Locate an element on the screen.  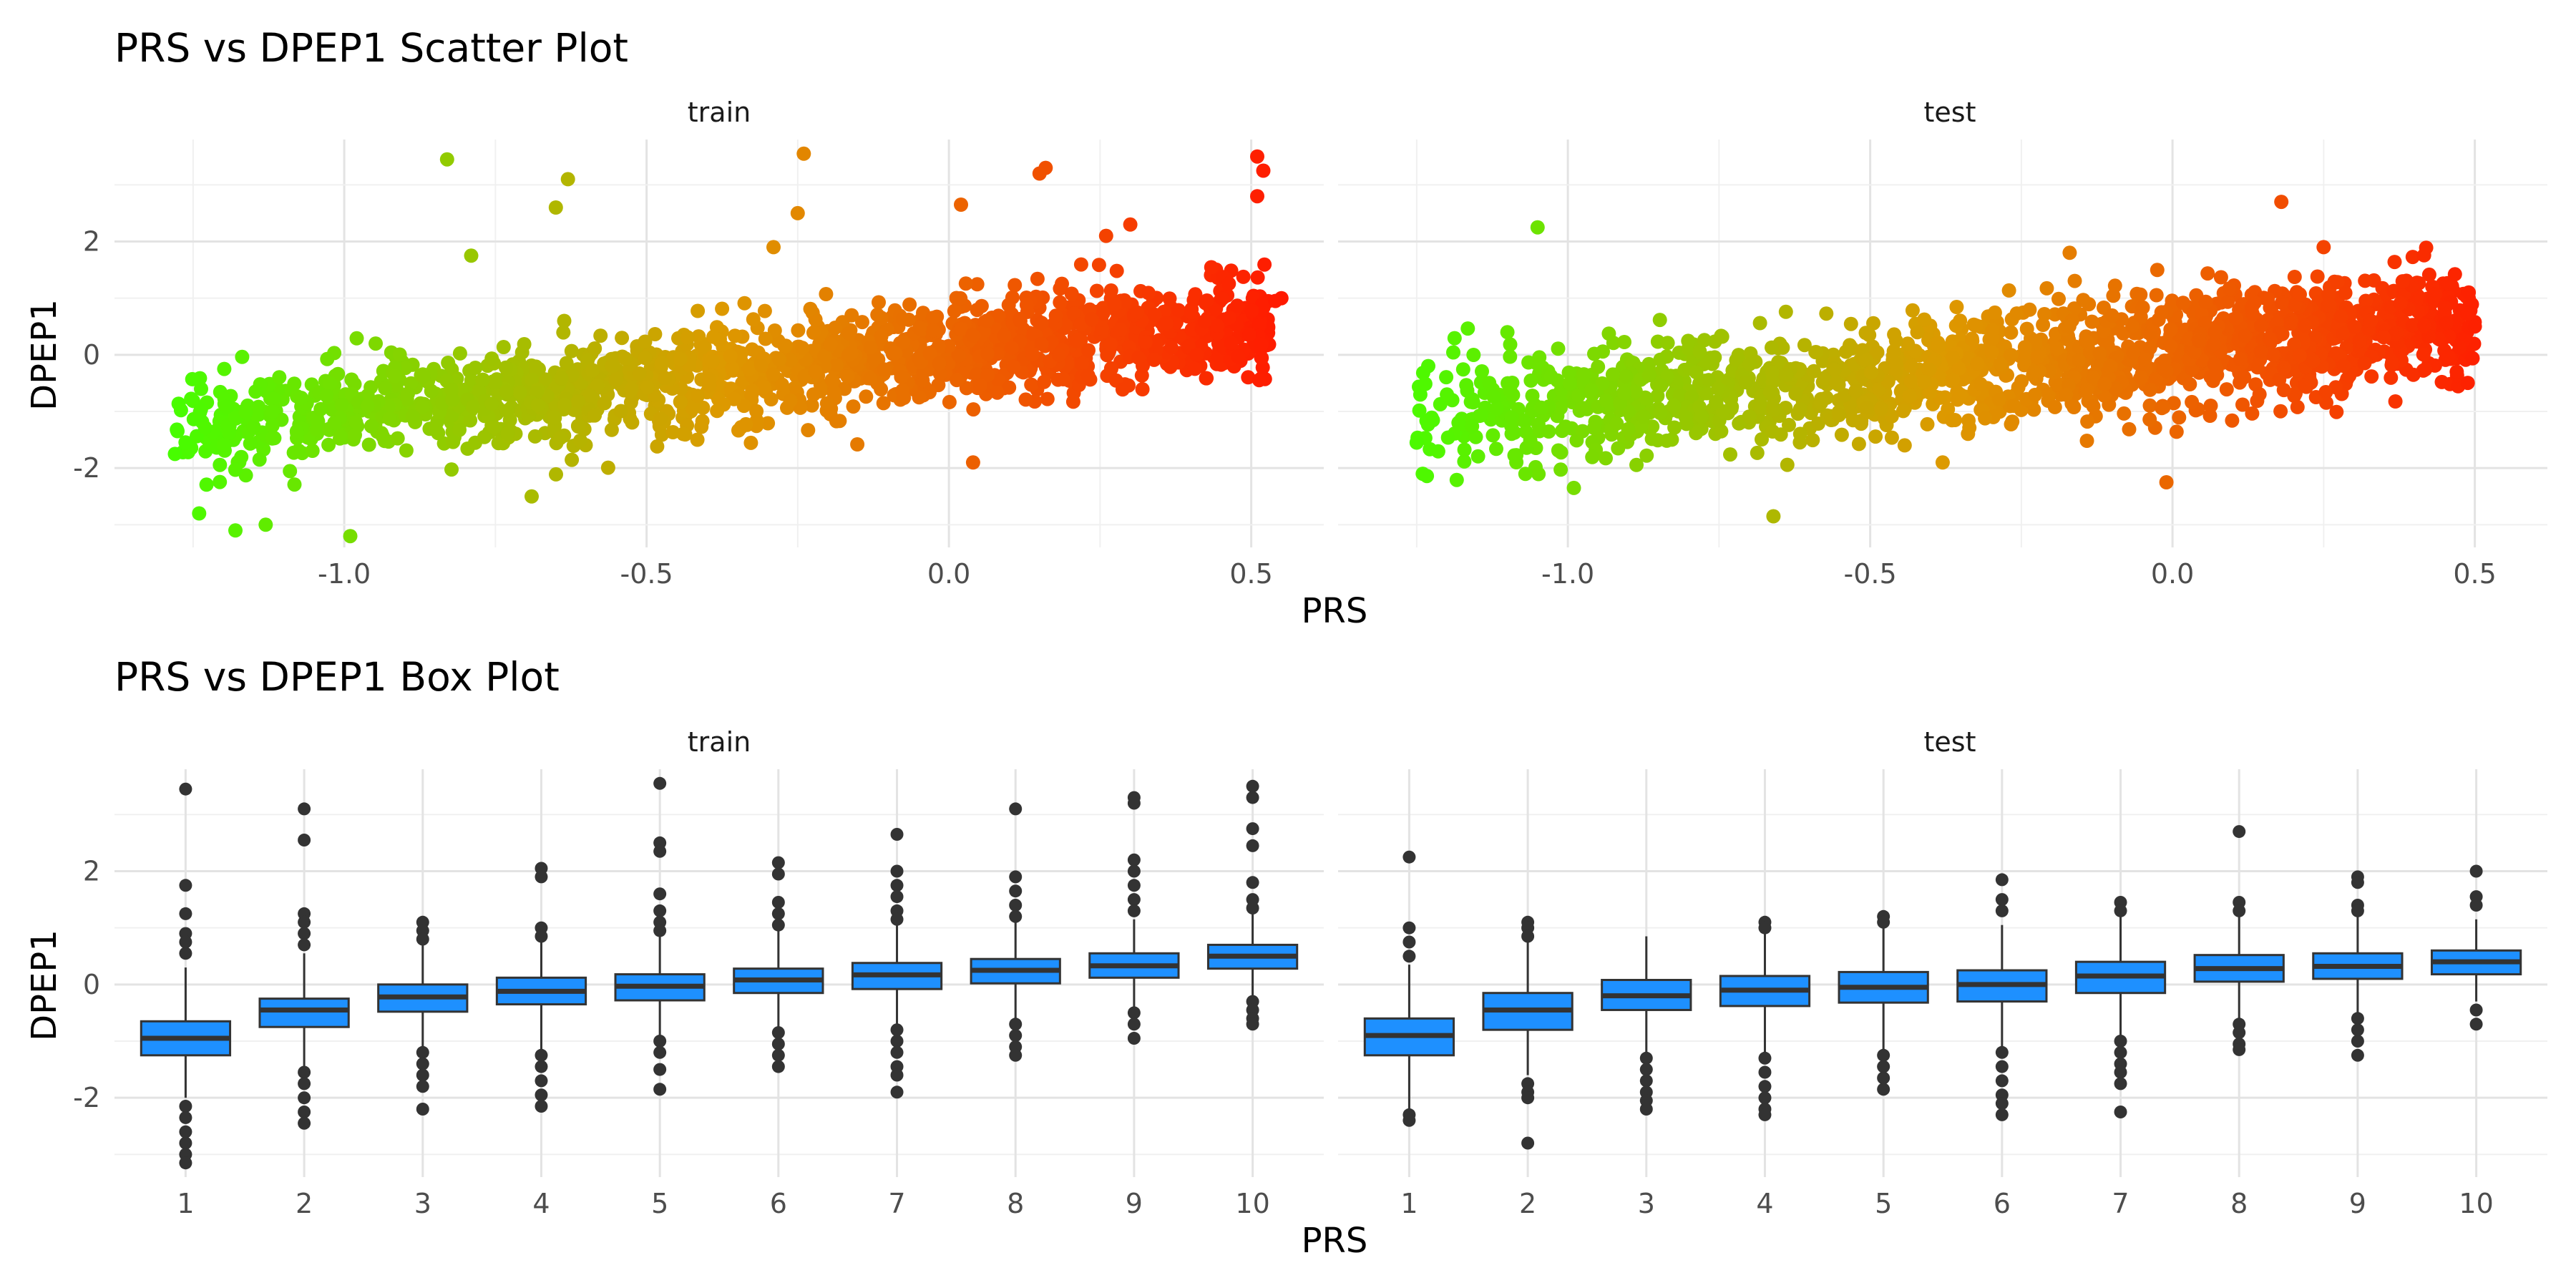
box-test-x-tick-label: 7 is located at coordinates (2120, 1203).